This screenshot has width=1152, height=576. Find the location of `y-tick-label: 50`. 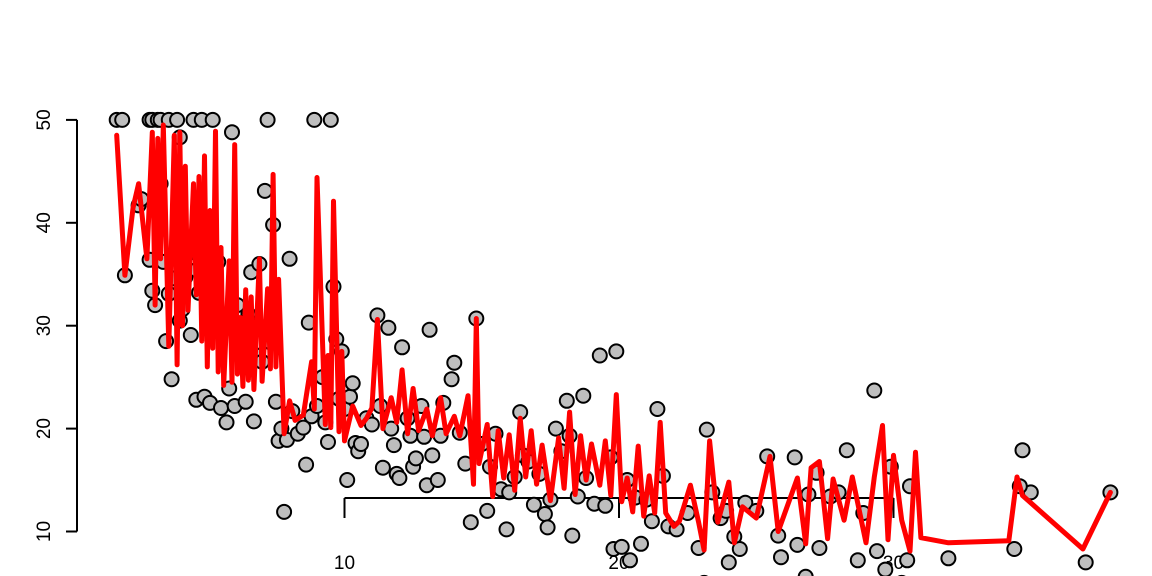

y-tick-label: 50 is located at coordinates (44, 119).